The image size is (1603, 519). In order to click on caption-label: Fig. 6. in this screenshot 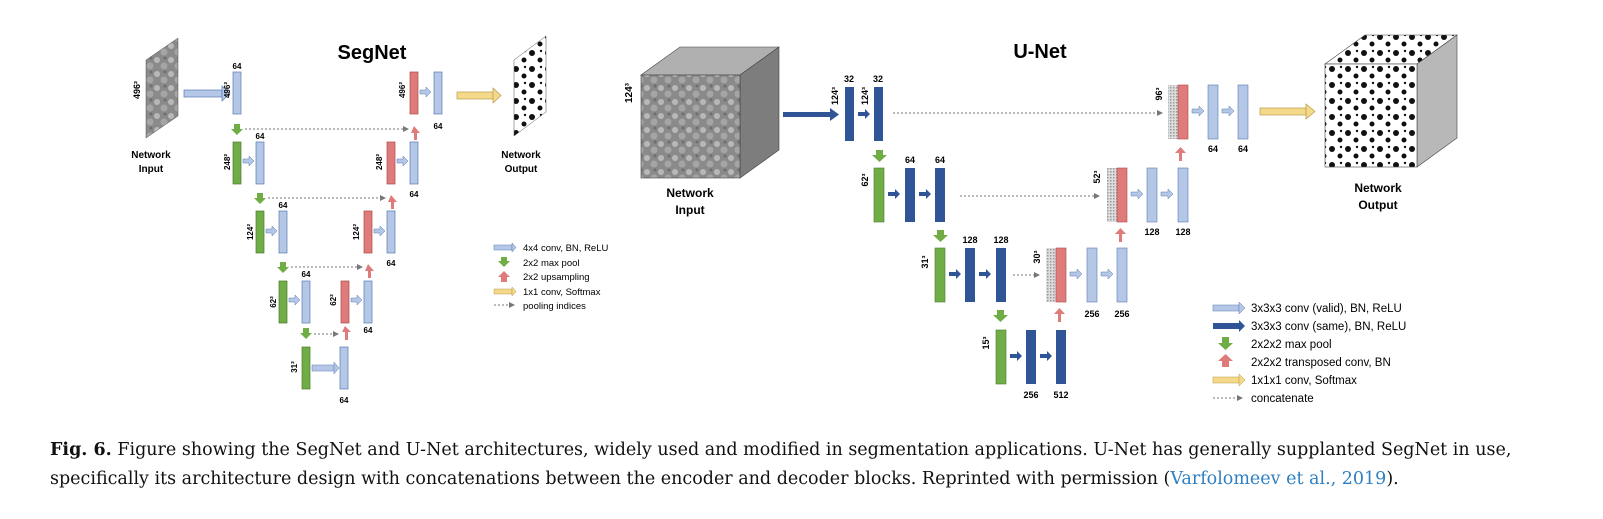, I will do `click(81, 450)`.